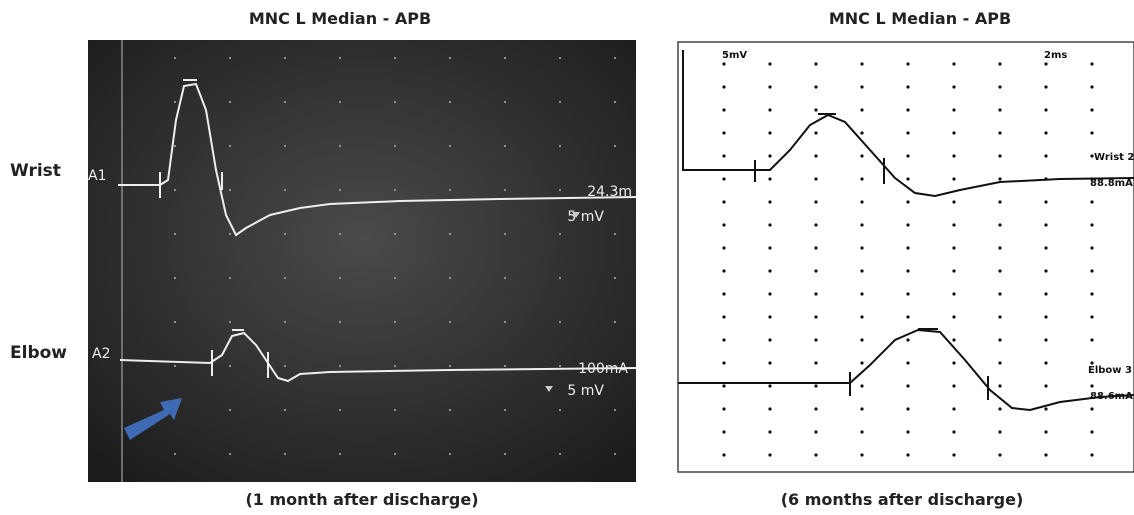 This screenshot has width=1134, height=515. Describe the element at coordinates (920, 18) in the screenshot. I see `right-title: MNC L Median - APB` at that location.